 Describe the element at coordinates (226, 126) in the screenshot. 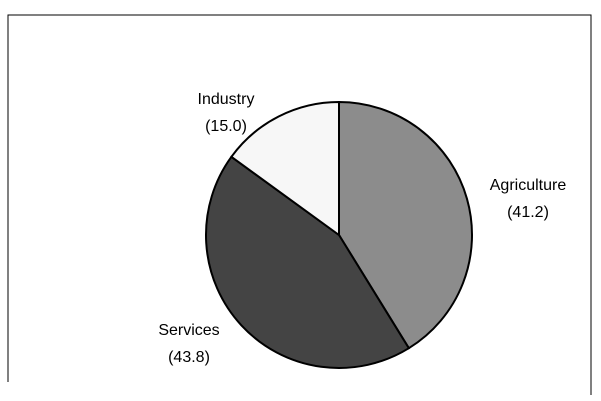

I see `slice-value-industry: (15.0)` at that location.